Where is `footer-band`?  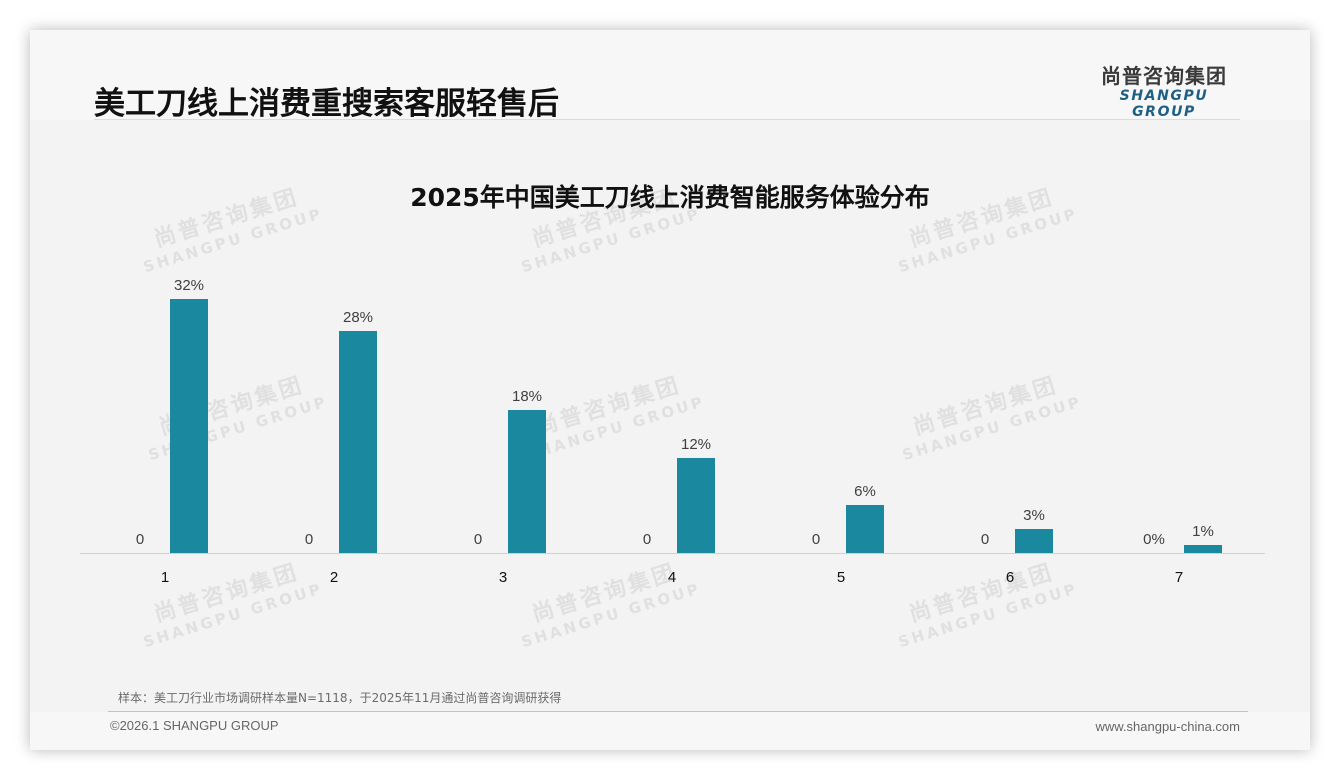
footer-band is located at coordinates (670, 731).